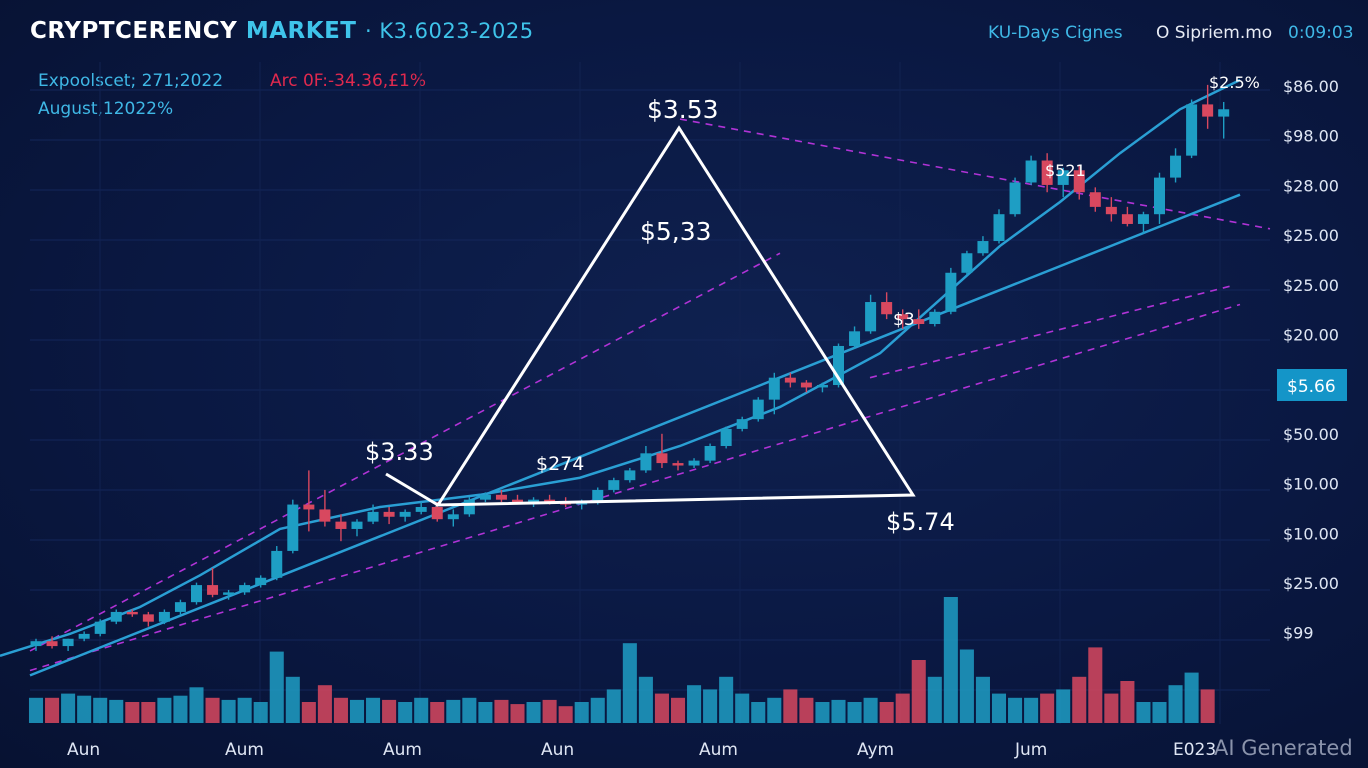 The height and width of the screenshot is (768, 1368). I want to click on triangle-center-label: $5,33, so click(676, 231).